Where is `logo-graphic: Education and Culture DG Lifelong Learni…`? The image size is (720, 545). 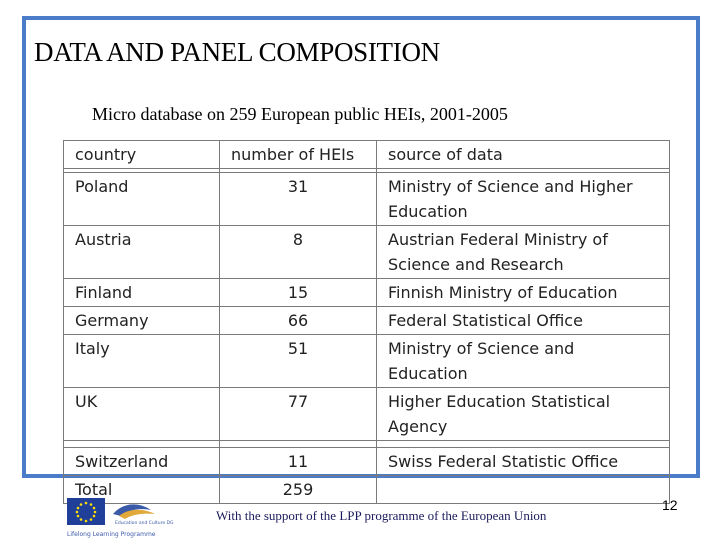 logo-graphic: Education and Culture DG Lifelong Learni… is located at coordinates (120, 518).